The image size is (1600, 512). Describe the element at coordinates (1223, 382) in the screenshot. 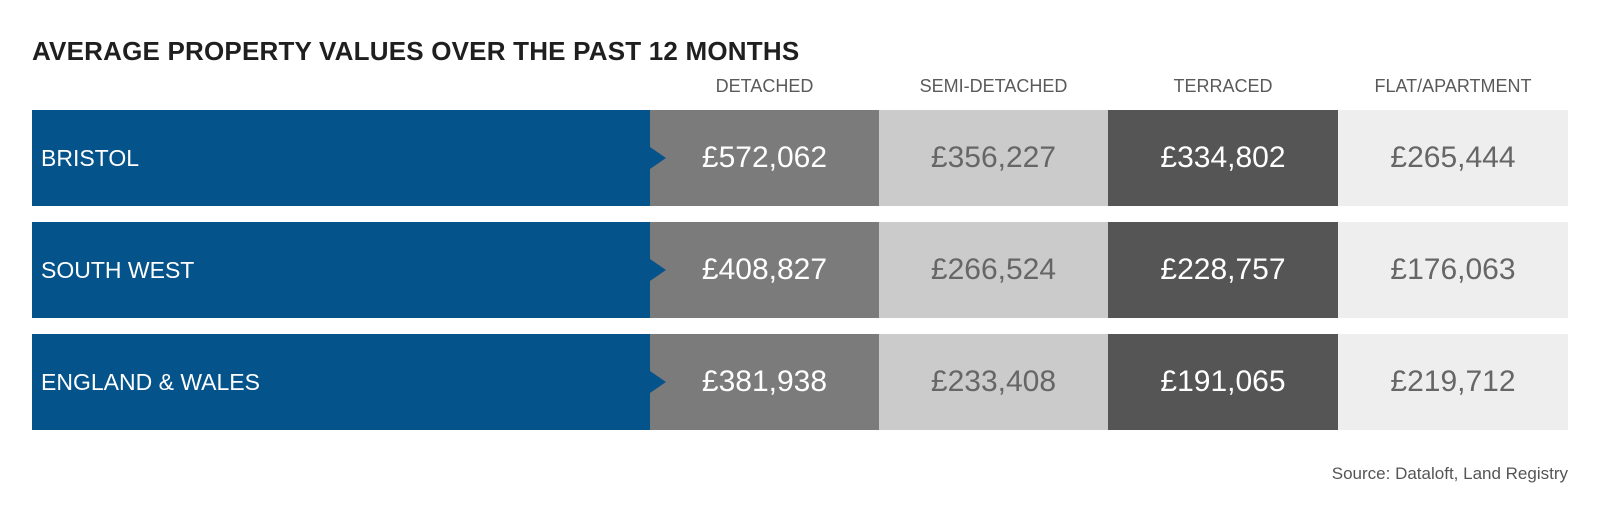

I see `value-cell-terraced: £191,065` at that location.